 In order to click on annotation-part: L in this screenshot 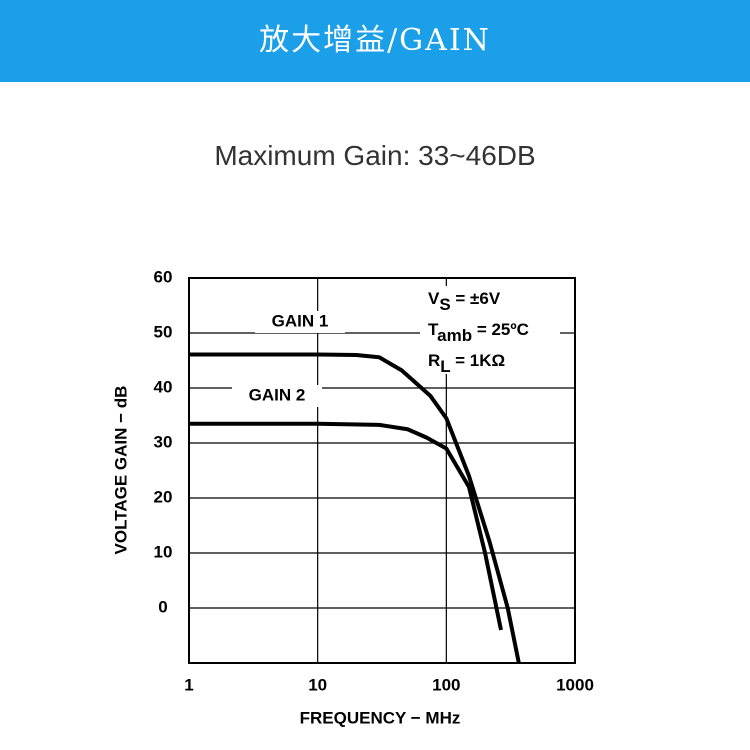, I will do `click(445, 366)`.